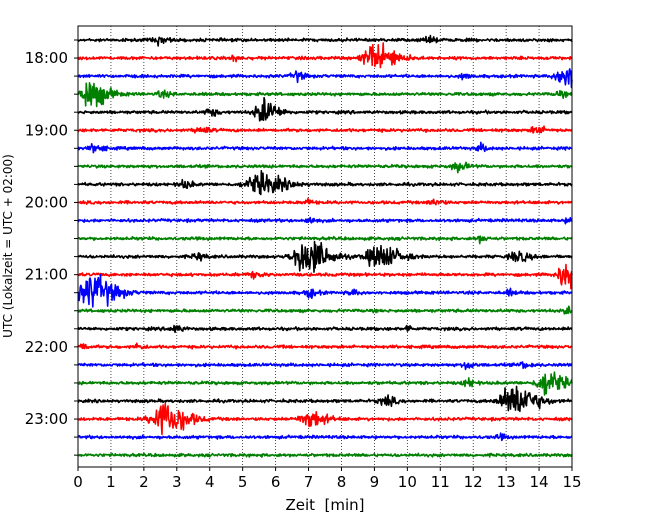 The height and width of the screenshot is (520, 650). What do you see at coordinates (571, 482) in the screenshot?
I see `x-tick-label: 15` at bounding box center [571, 482].